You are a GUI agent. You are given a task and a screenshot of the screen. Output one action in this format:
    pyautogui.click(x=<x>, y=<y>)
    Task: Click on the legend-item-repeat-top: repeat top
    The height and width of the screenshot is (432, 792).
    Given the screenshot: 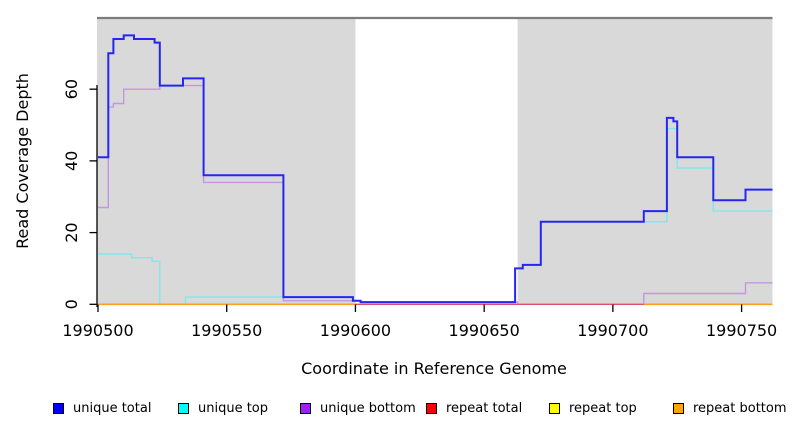 What is the action you would take?
    pyautogui.click(x=593, y=408)
    